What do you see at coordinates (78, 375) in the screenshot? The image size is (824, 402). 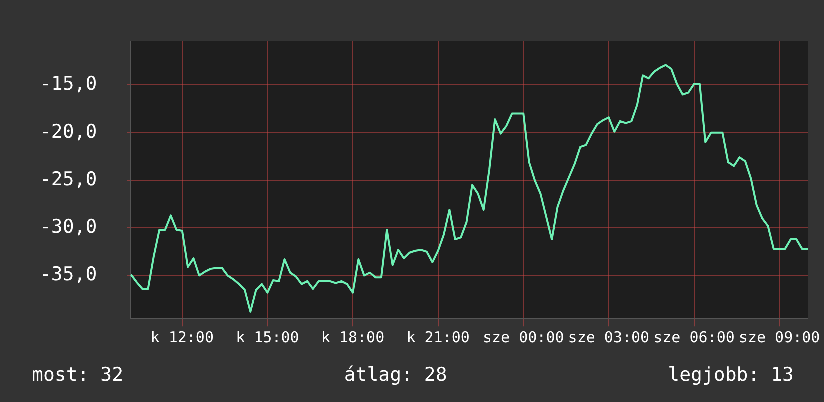 I see `text: most: 32` at bounding box center [78, 375].